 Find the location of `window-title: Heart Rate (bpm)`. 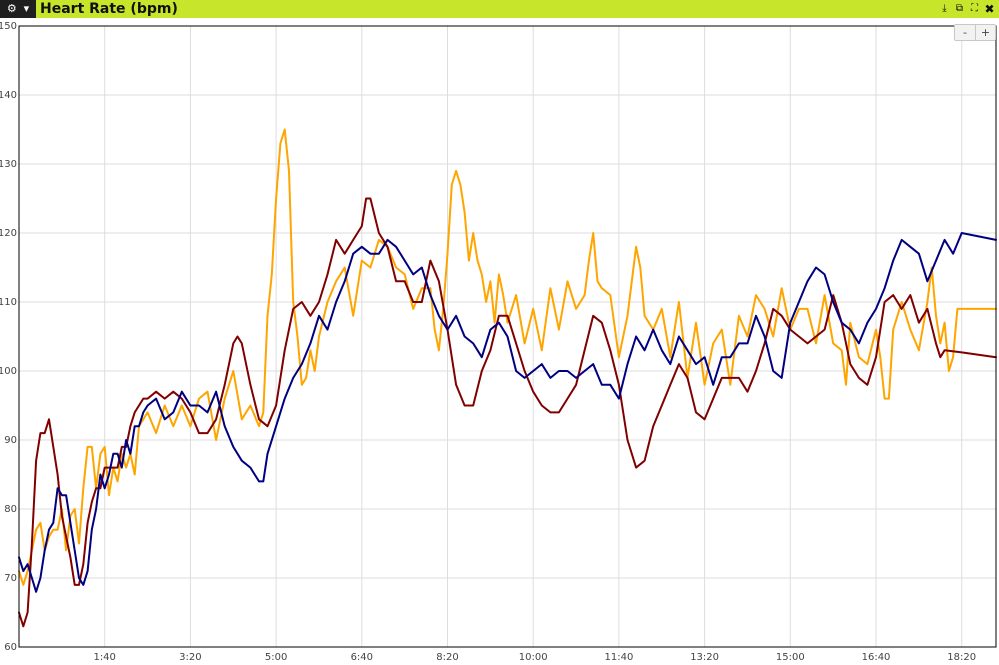

window-title: Heart Rate (bpm) is located at coordinates (109, 9).